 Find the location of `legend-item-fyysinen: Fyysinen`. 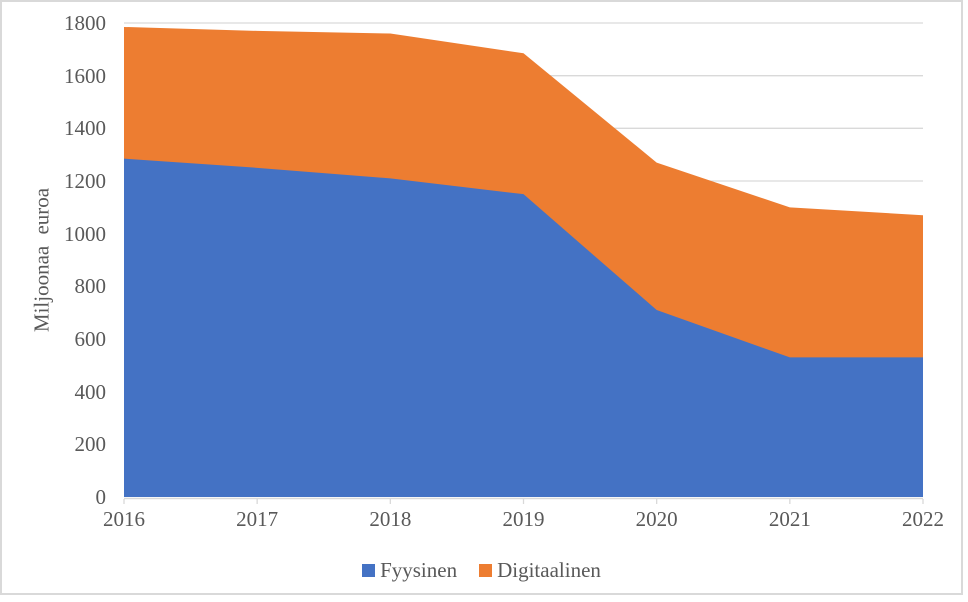

legend-item-fyysinen: Fyysinen is located at coordinates (409, 570).